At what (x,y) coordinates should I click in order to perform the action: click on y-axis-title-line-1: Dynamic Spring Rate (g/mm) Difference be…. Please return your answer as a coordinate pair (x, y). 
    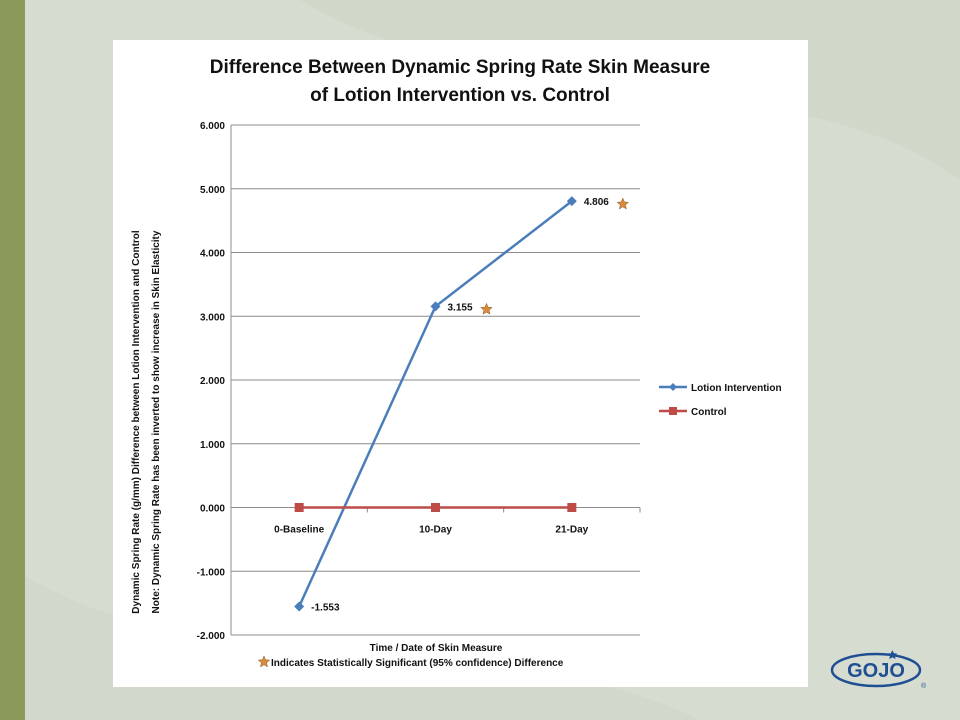
    Looking at the image, I should click on (136, 422).